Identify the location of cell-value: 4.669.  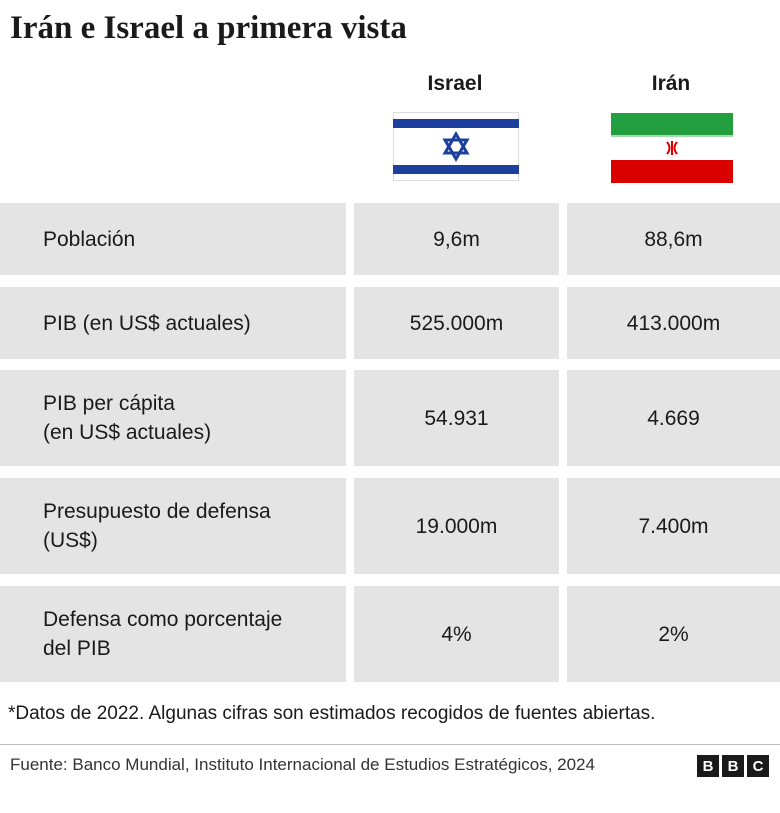
(673, 418).